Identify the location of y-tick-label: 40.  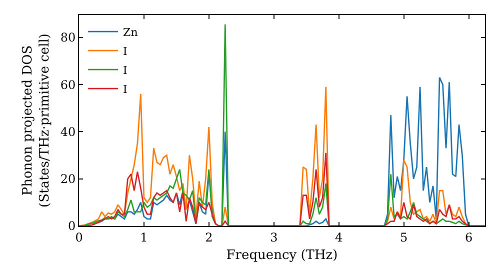
(68, 131).